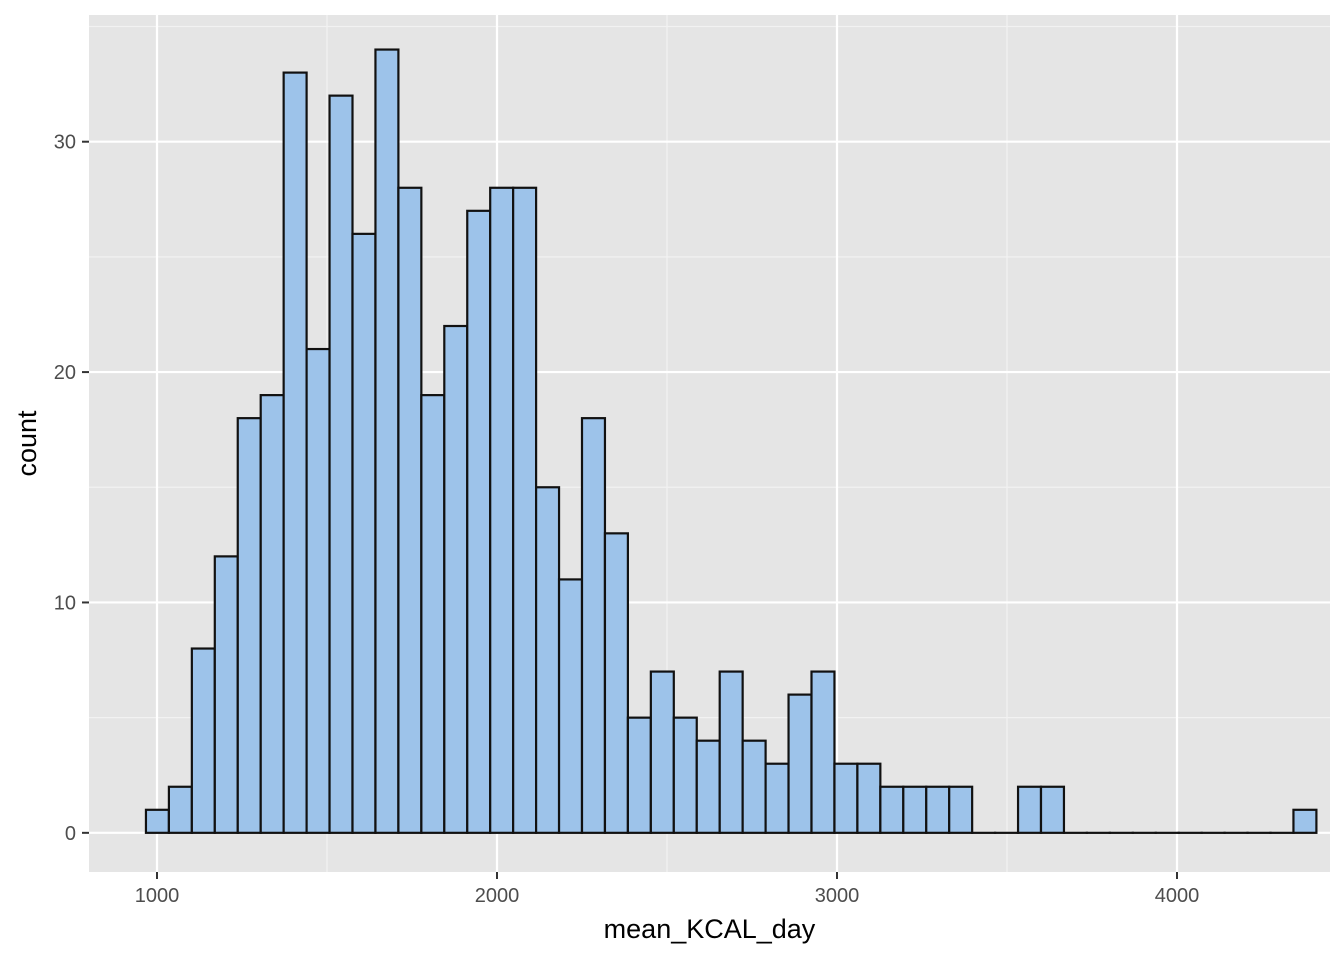 The image size is (1344, 960). What do you see at coordinates (65, 373) in the screenshot?
I see `y-tick-label-2: 20` at bounding box center [65, 373].